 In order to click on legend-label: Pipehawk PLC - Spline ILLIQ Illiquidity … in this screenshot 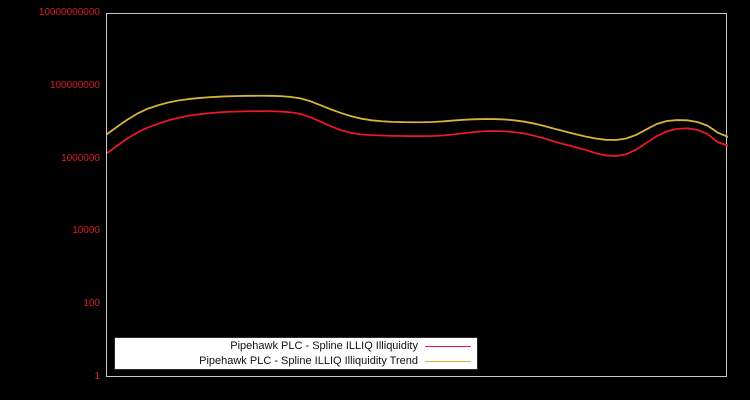, I will do `click(308, 360)`.